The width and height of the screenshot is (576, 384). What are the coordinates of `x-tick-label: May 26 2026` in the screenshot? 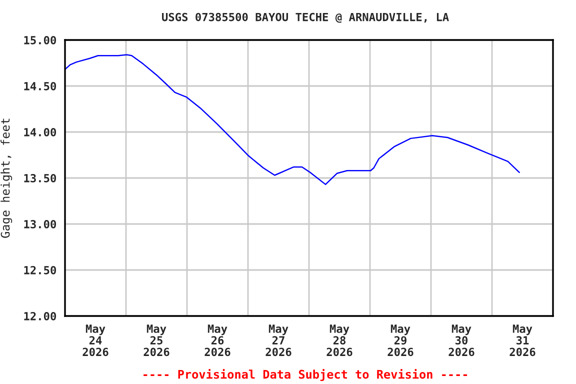 It's located at (217, 340).